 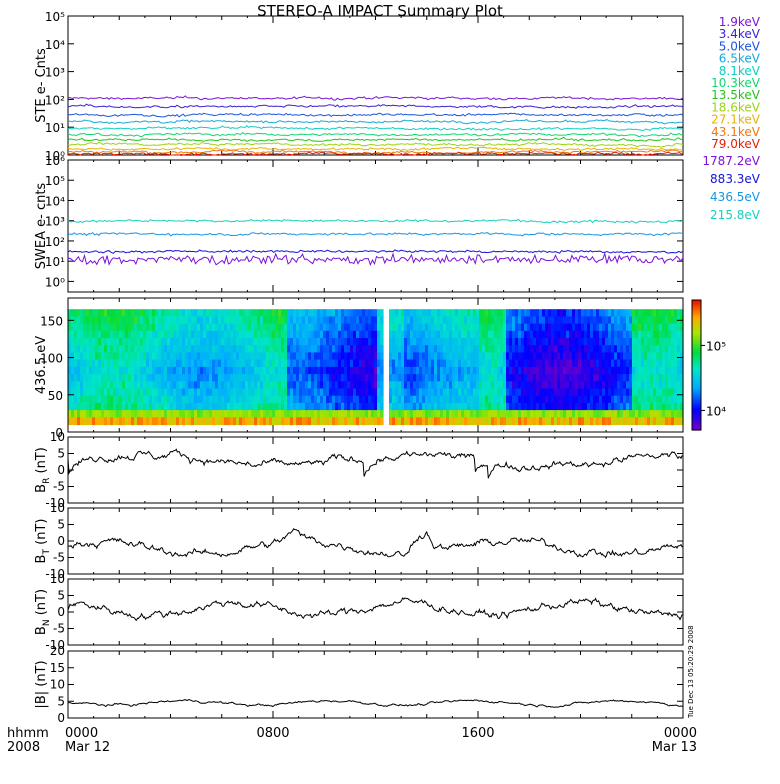 I want to click on y-tick-label: 5, so click(x=61, y=454).